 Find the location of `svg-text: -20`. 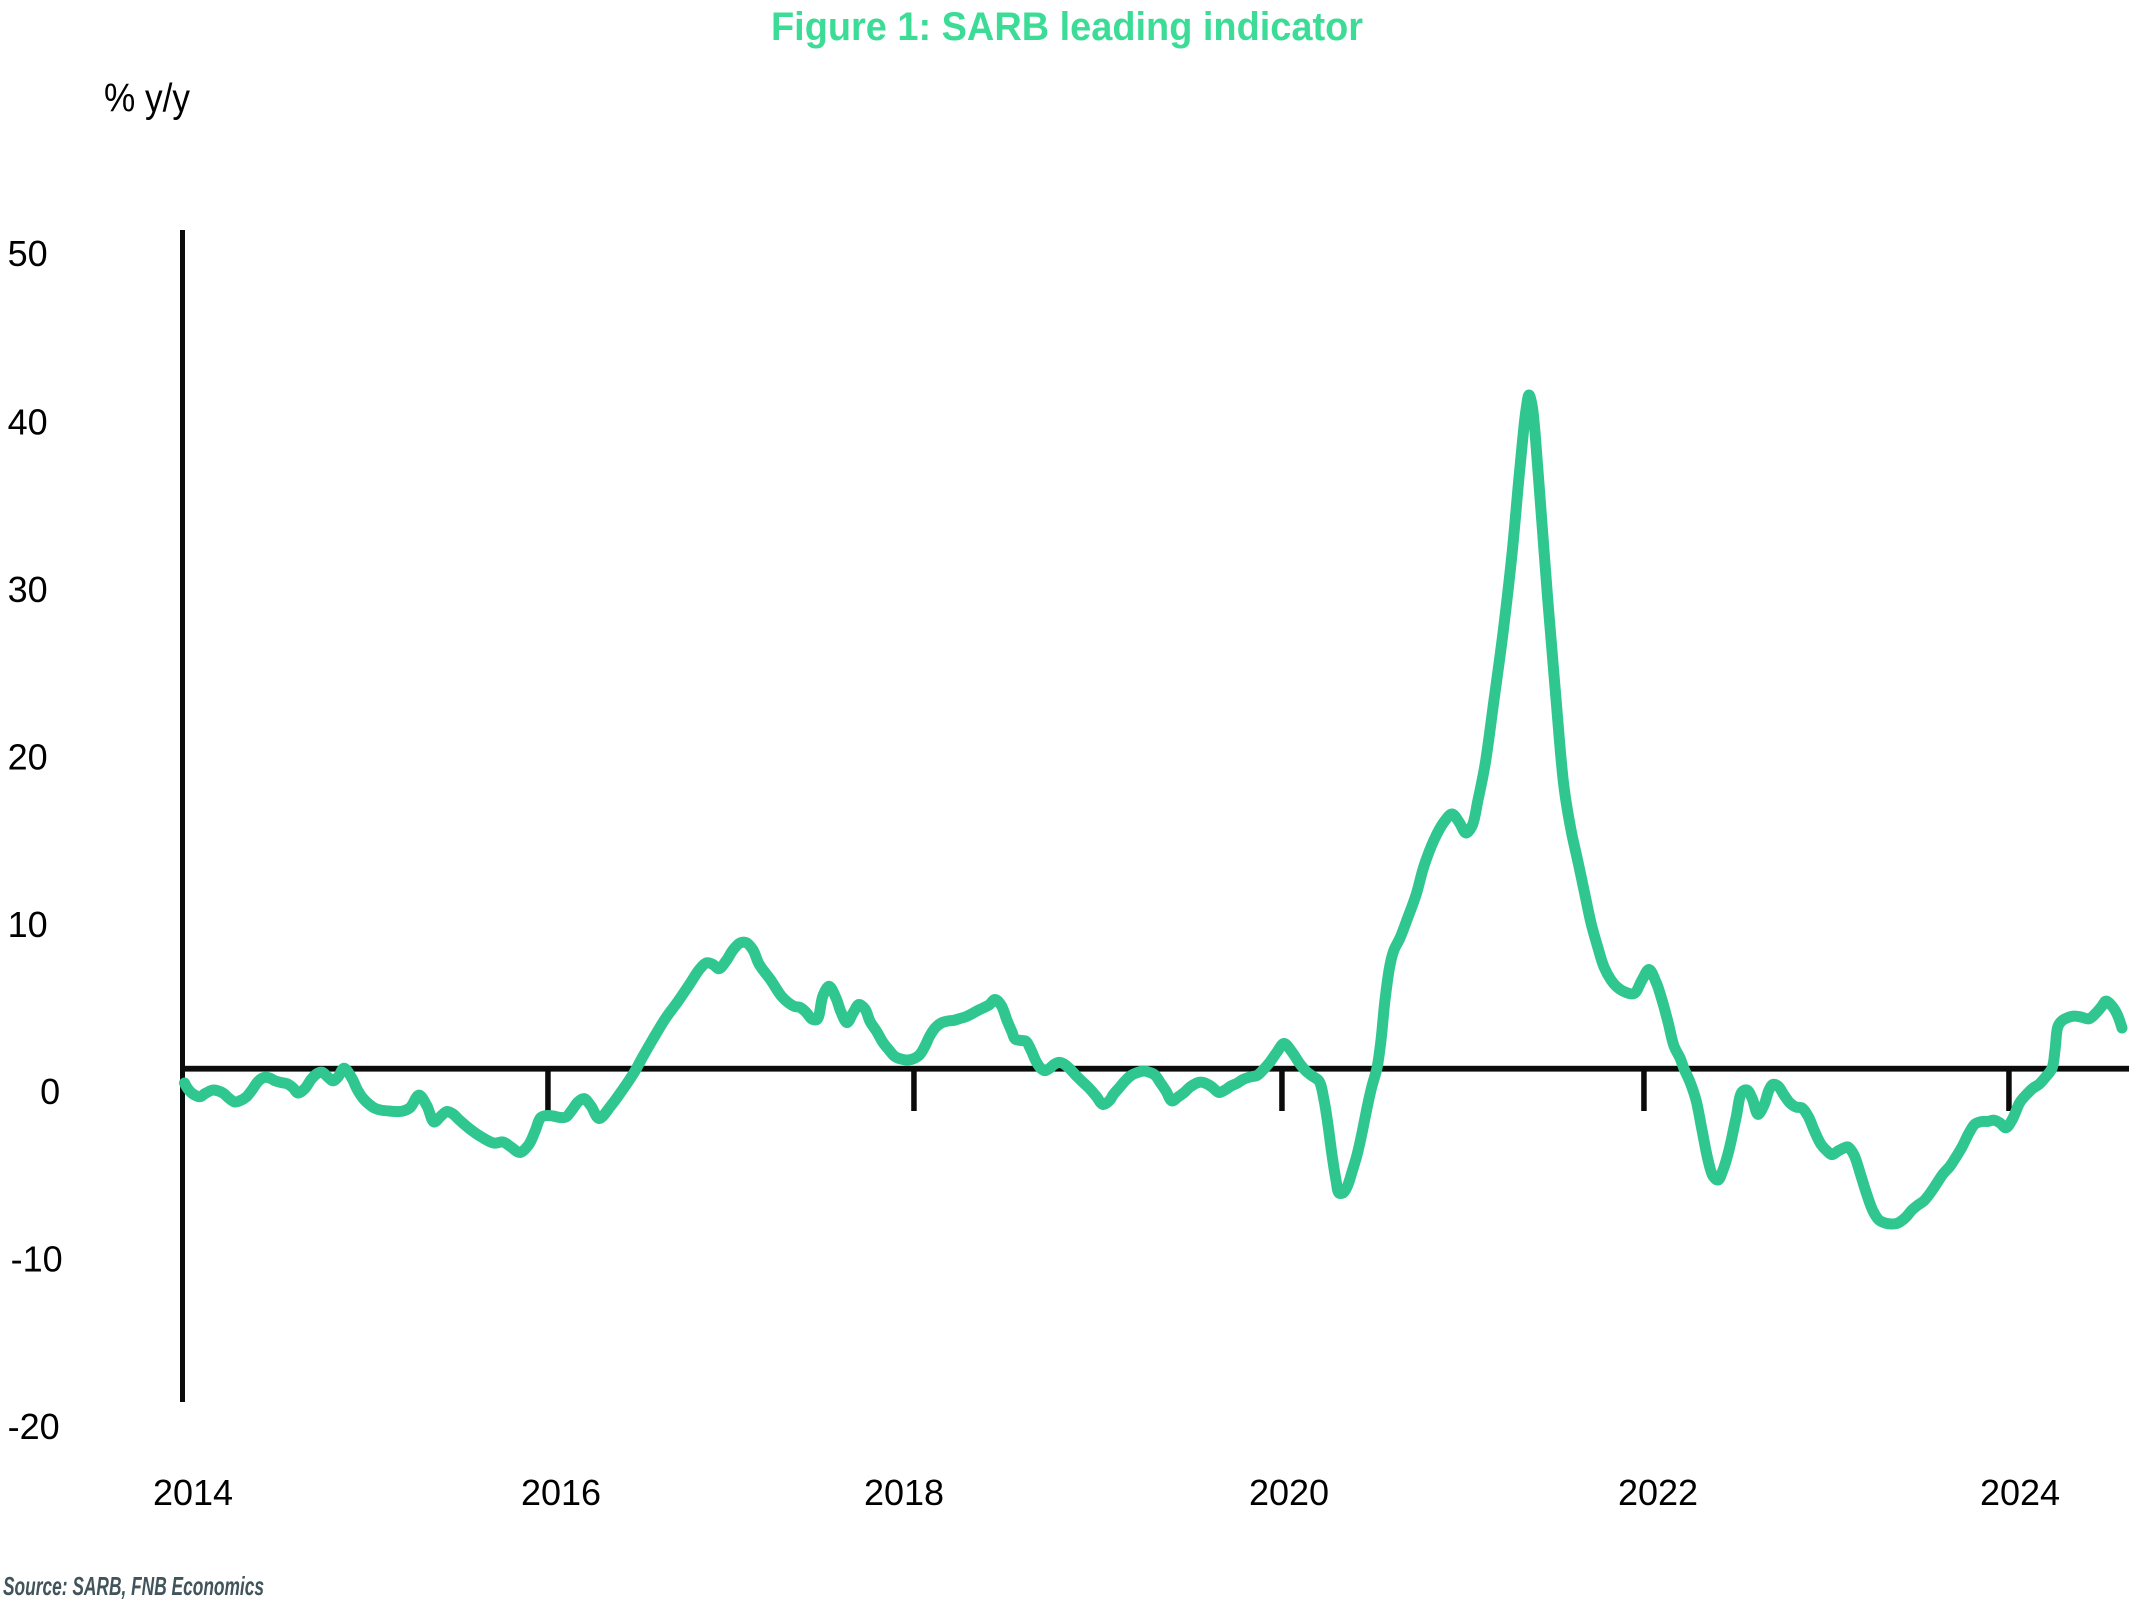

svg-text: -20 is located at coordinates (34, 1426).